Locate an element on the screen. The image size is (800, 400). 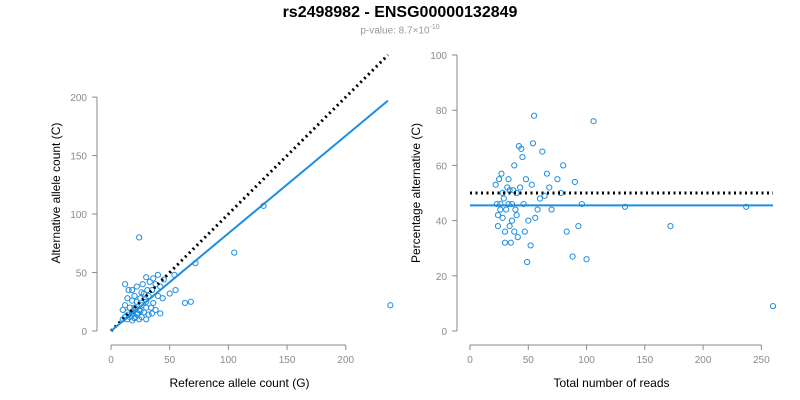
left-x-tick-label: 200 is located at coordinates (345, 360).